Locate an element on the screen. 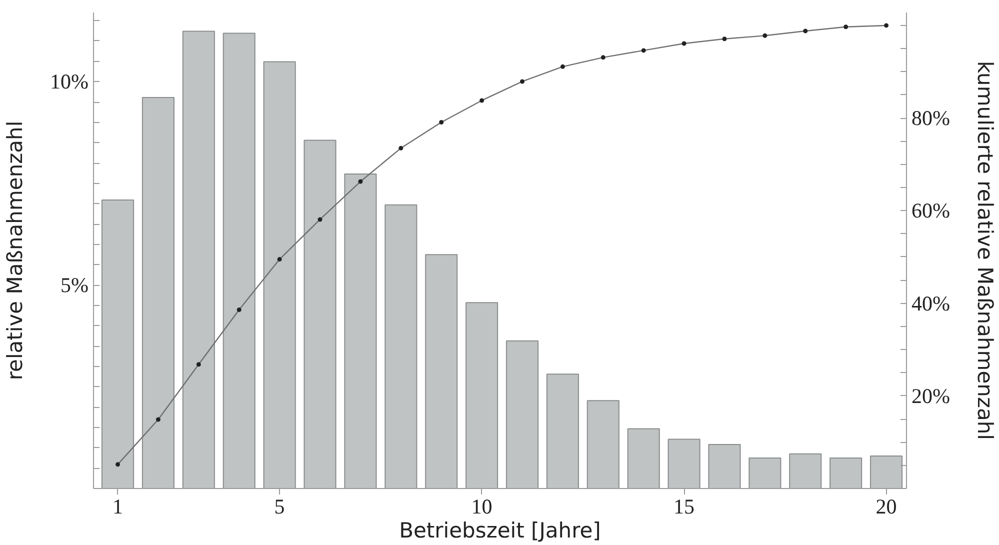  x-tick-label: 1 is located at coordinates (118, 506).